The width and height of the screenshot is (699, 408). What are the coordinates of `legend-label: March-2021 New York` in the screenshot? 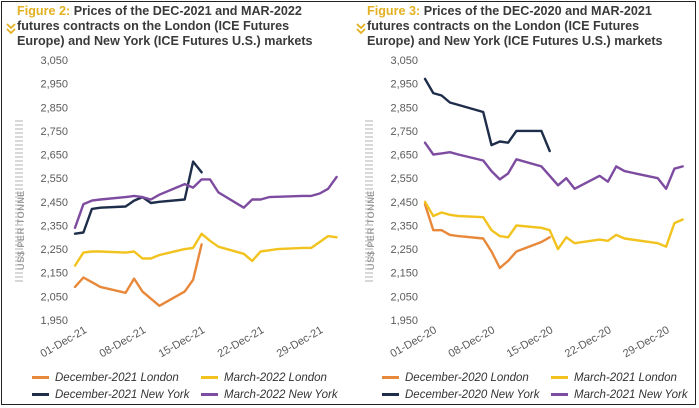 It's located at (631, 394).